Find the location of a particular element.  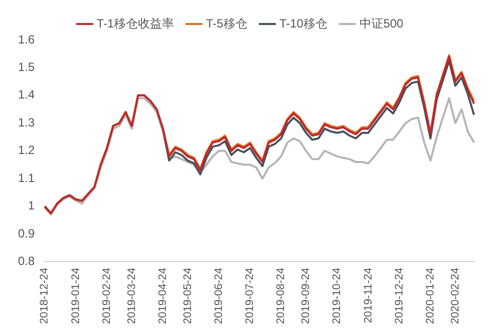

legend-label: T-5移仓 is located at coordinates (227, 23).